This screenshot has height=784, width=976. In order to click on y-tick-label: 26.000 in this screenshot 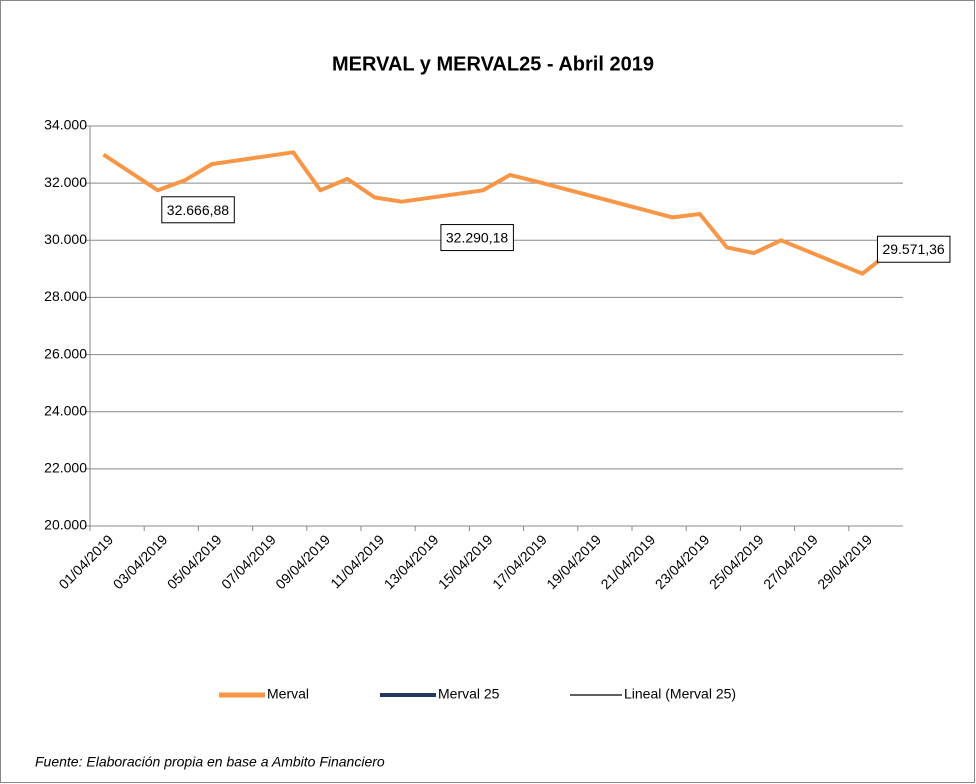, I will do `click(65, 353)`.